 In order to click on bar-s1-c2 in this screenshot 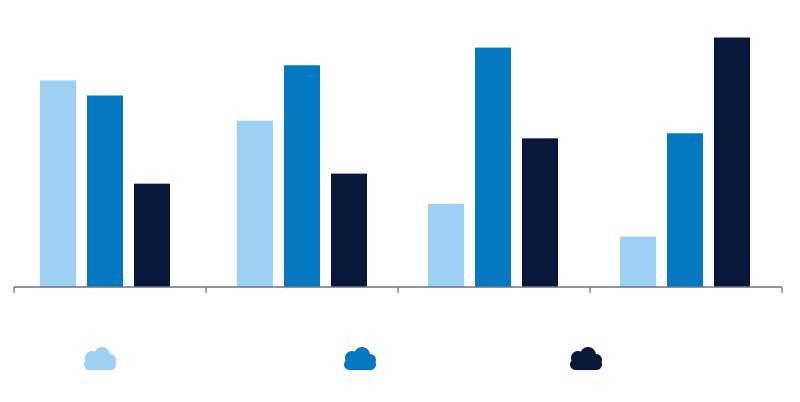, I will do `click(255, 204)`.